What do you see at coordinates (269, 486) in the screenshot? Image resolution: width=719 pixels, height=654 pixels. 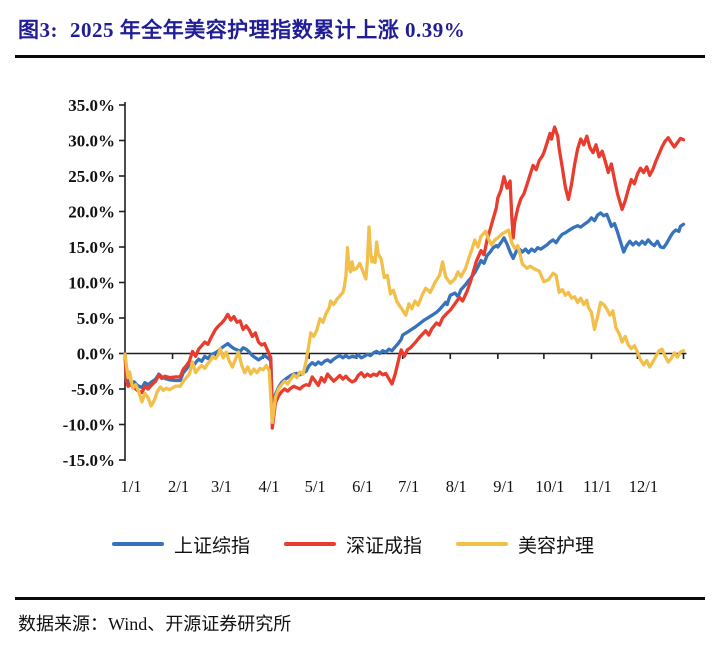 I see `x-axis-tick-label: 4/1` at bounding box center [269, 486].